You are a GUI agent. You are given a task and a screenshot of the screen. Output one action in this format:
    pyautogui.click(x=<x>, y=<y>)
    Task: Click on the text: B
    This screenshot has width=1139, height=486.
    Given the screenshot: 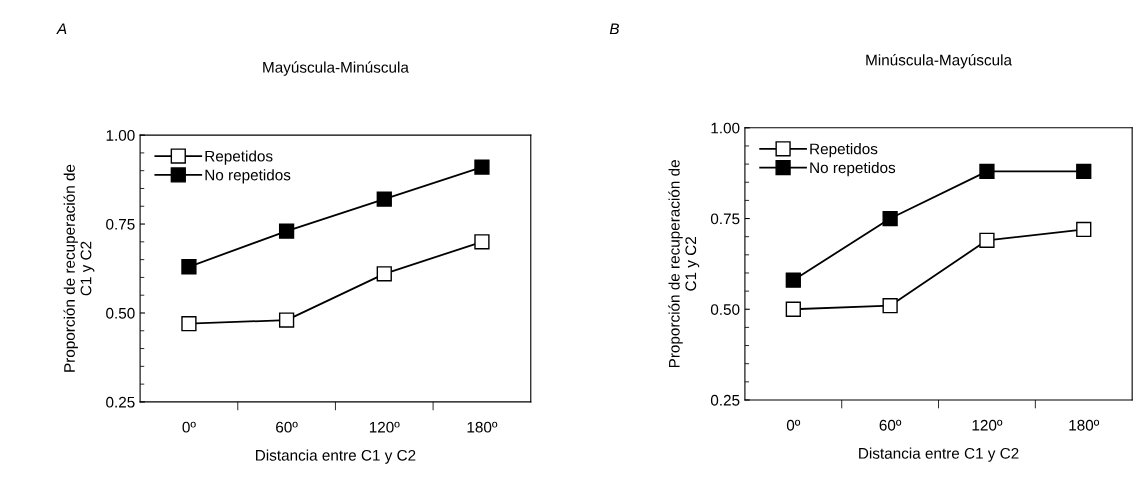 What is the action you would take?
    pyautogui.click(x=614, y=29)
    